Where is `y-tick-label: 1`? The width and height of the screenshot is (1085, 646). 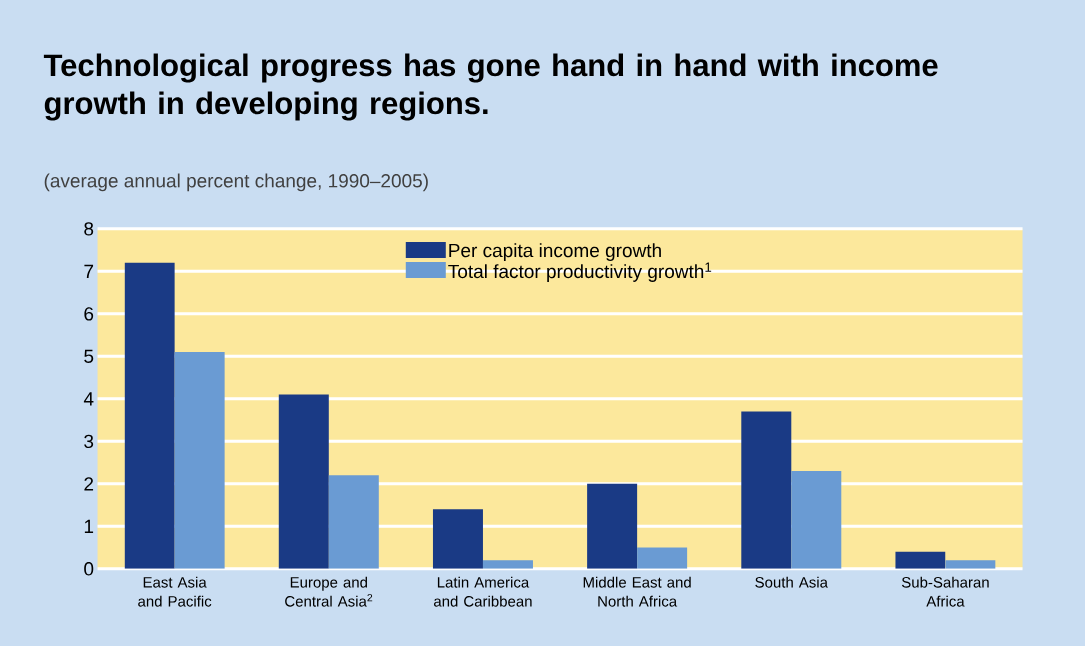 y-tick-label: 1 is located at coordinates (89, 526).